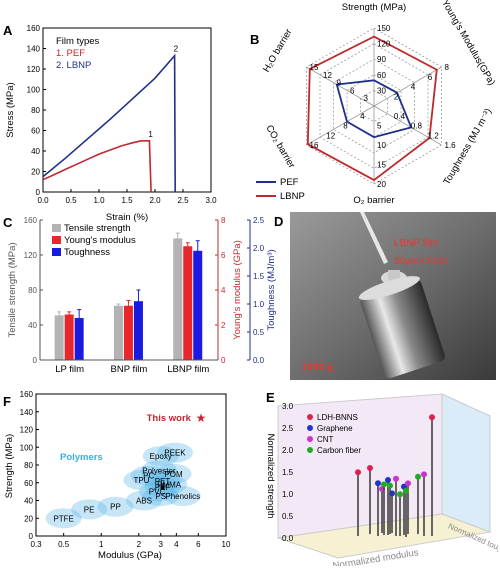 The width and height of the screenshot is (500, 568). Describe the element at coordinates (176, 49) in the screenshot. I see `panel-a-series-end-label: 2` at that location.